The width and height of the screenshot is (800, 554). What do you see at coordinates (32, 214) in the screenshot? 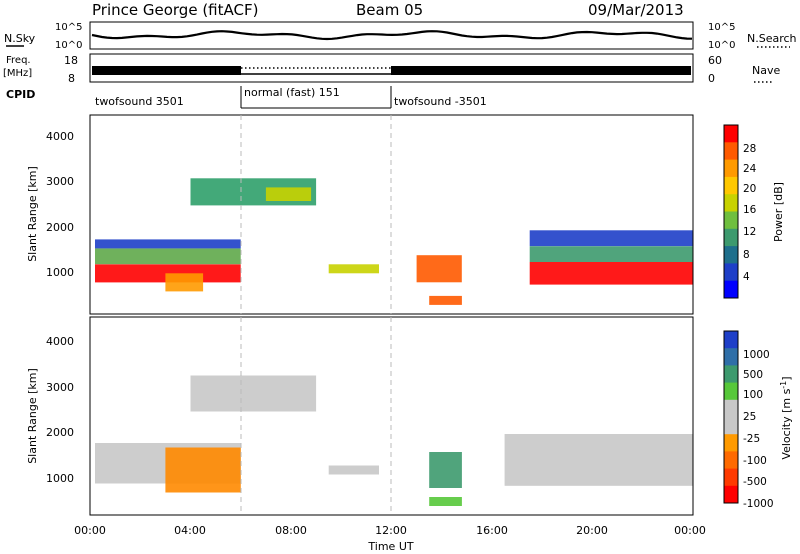
I see `power-ylabel: Slant Range [km]` at bounding box center [32, 214].